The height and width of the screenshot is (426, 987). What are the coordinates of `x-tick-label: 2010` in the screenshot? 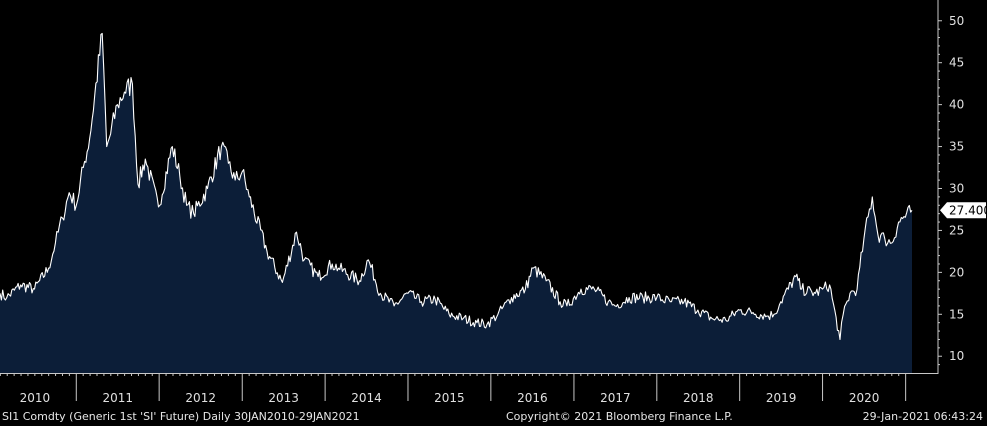 It's located at (35, 398).